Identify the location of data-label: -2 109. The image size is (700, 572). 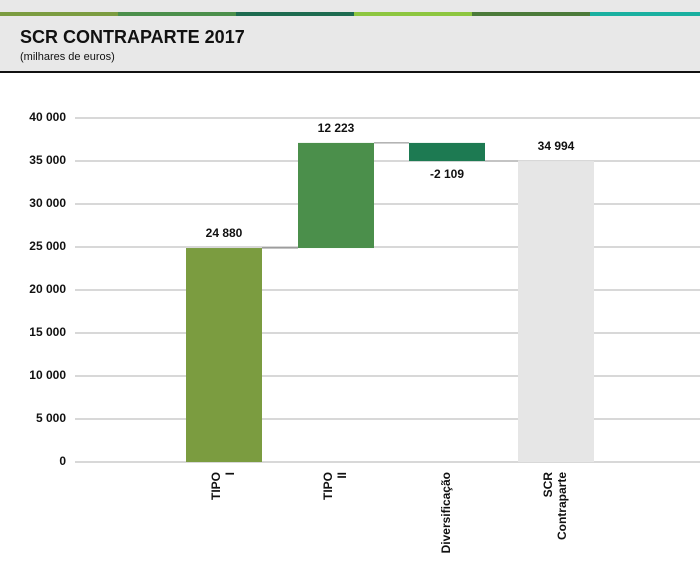
(447, 174).